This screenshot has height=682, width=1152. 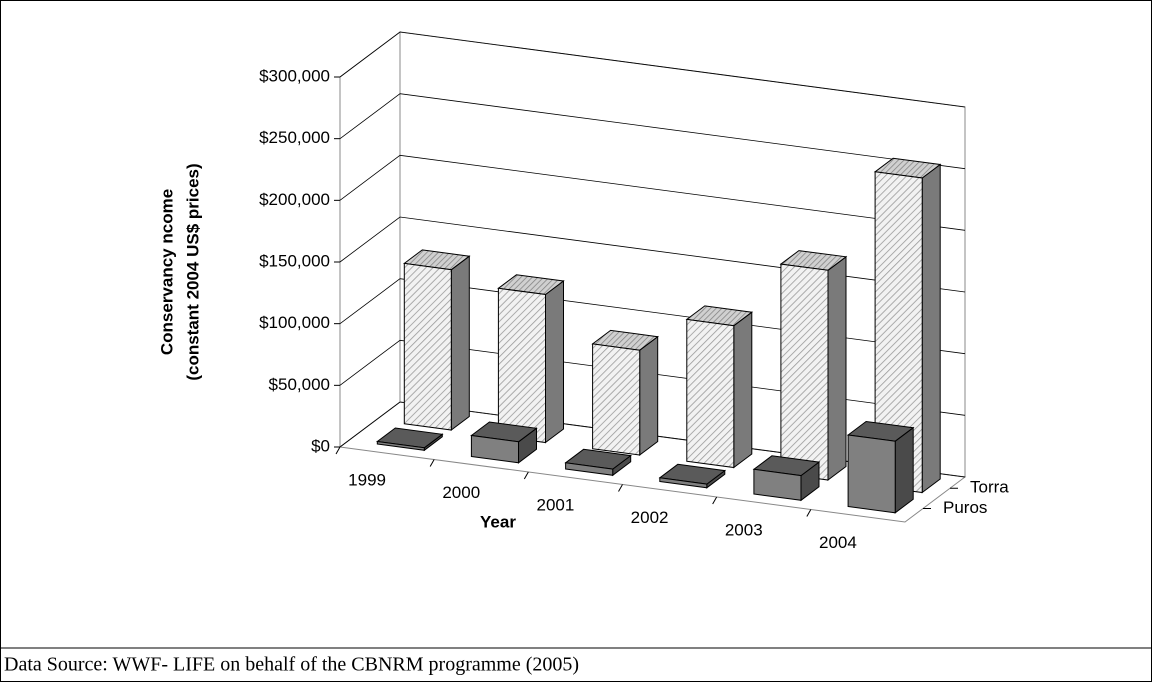 I want to click on y-tick-label: $250,000, so click(x=294, y=137).